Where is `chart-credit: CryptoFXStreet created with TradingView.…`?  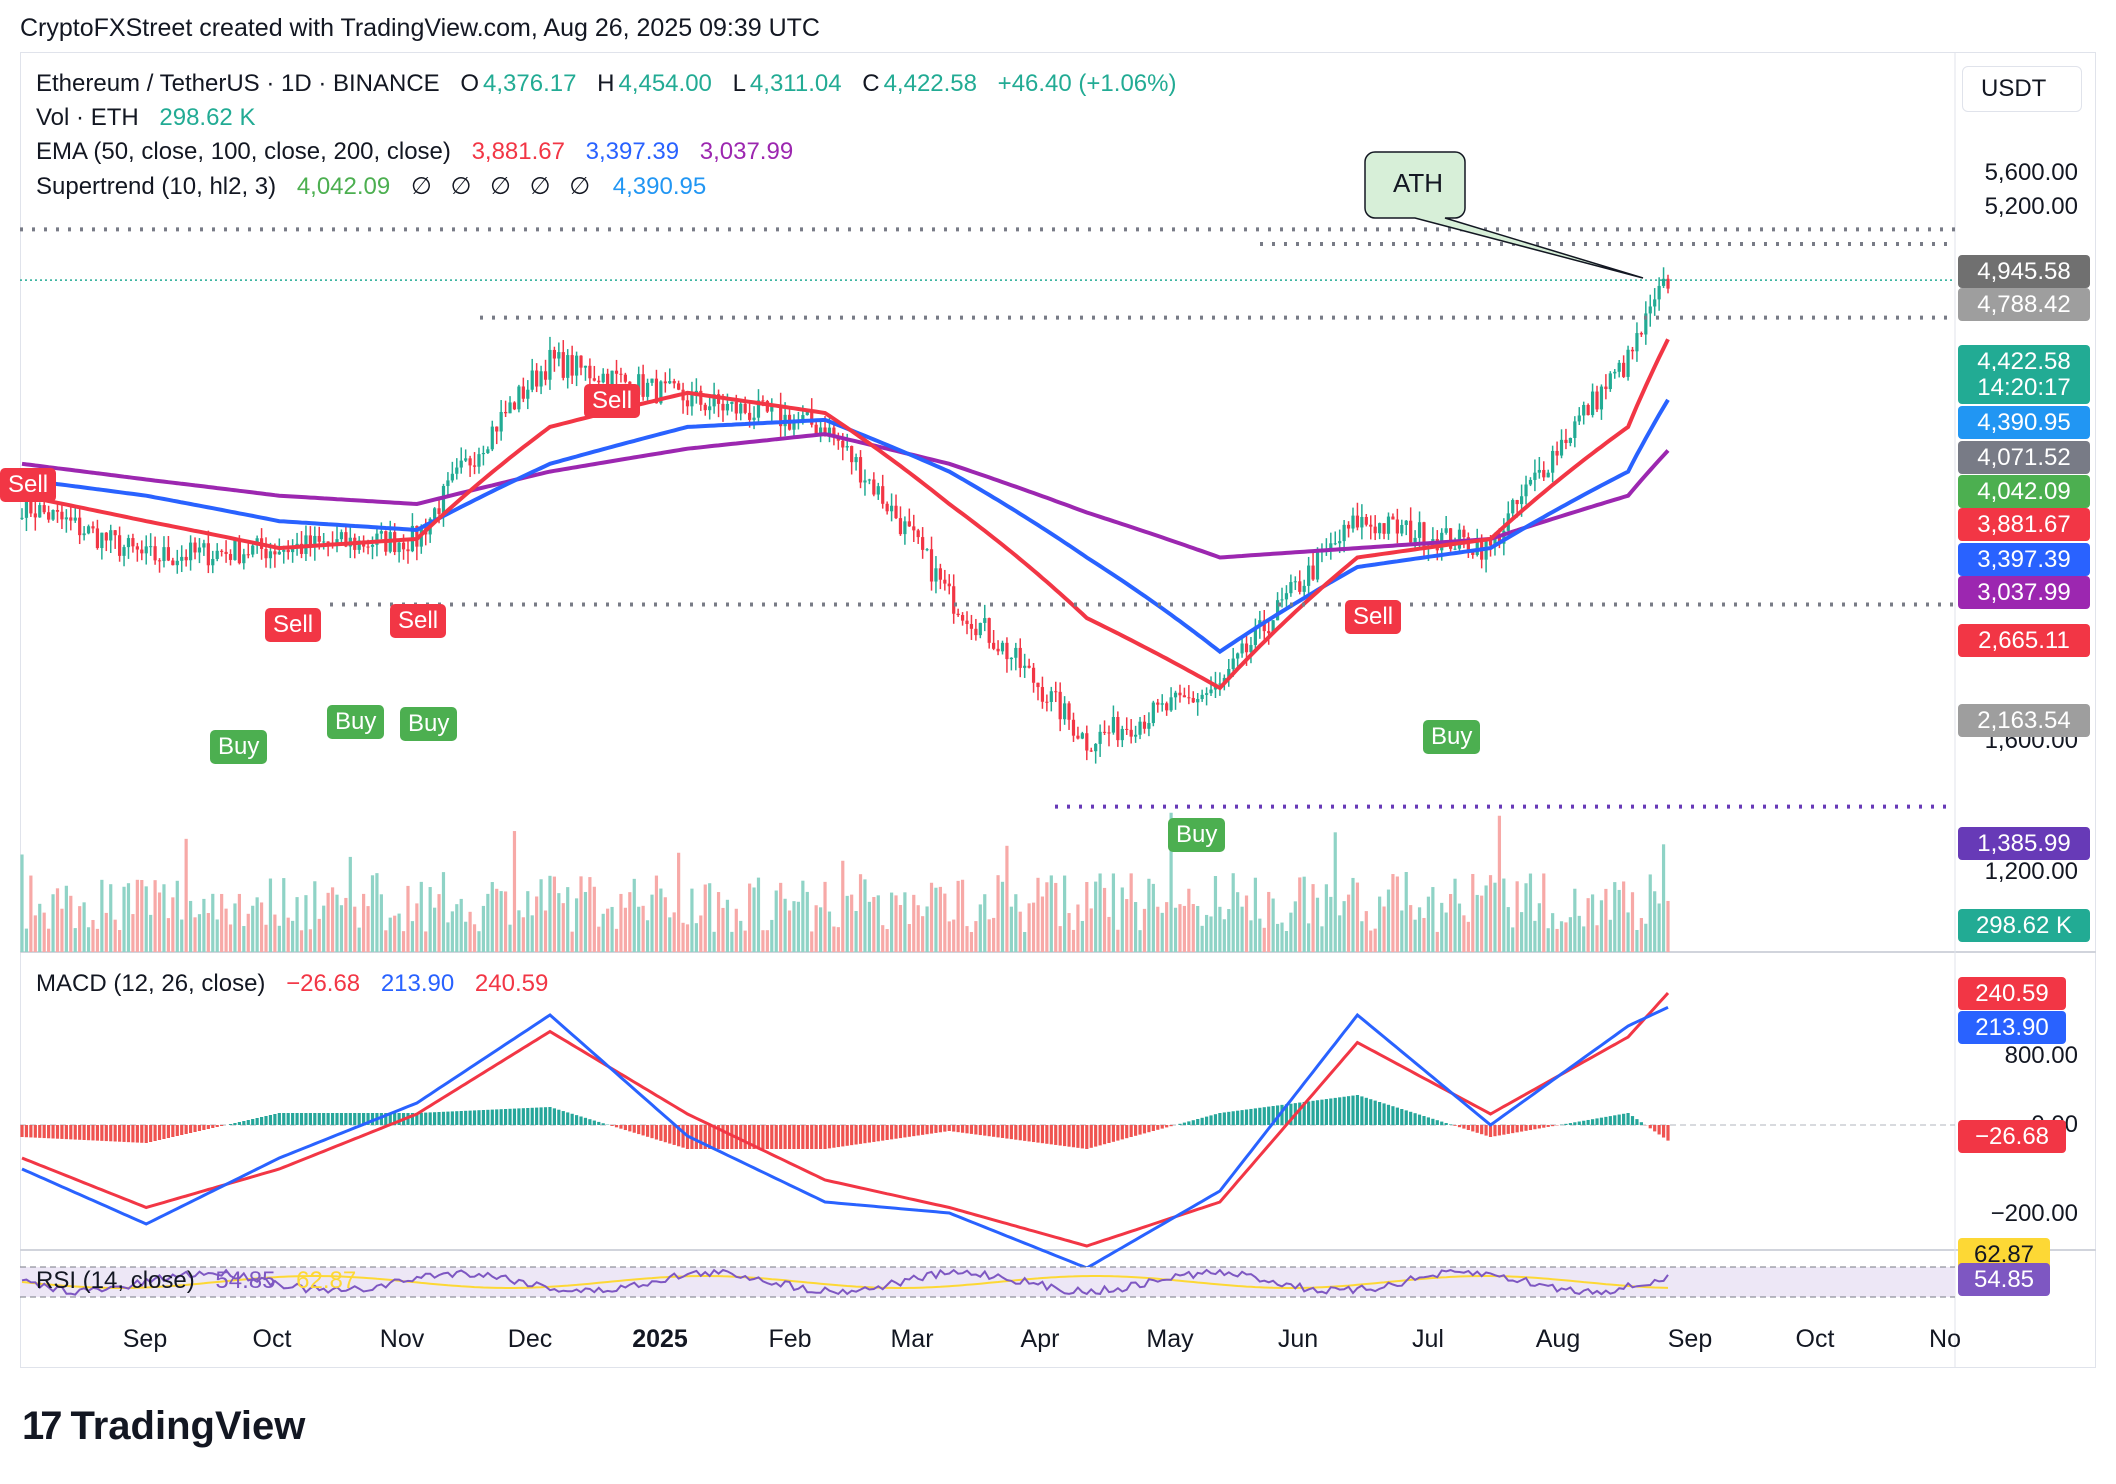 chart-credit: CryptoFXStreet created with TradingView.… is located at coordinates (420, 28).